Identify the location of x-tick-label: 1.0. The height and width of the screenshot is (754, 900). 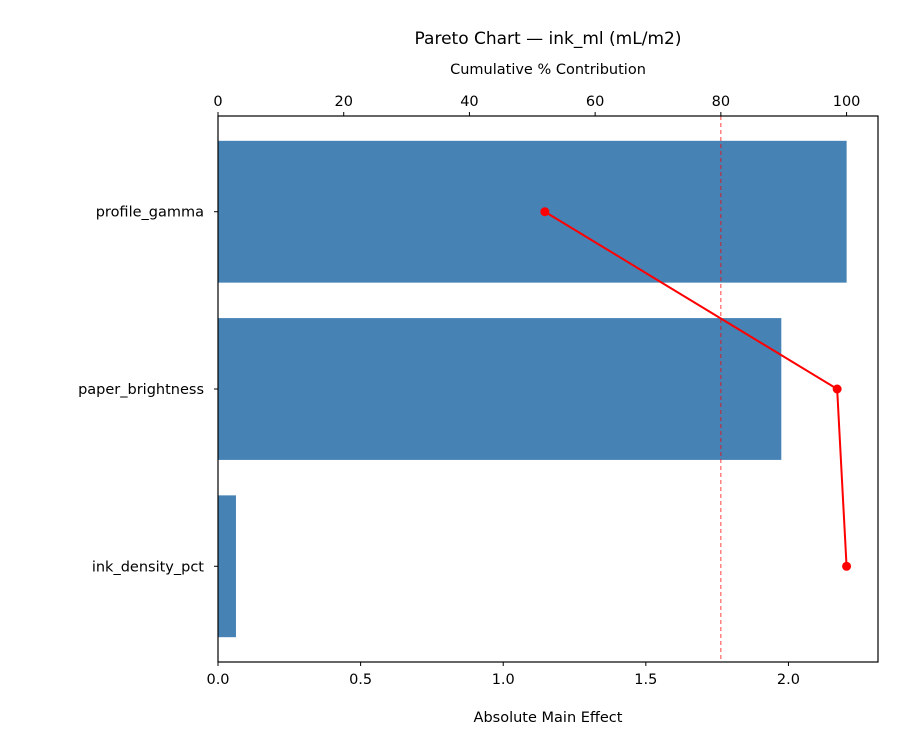
(503, 680).